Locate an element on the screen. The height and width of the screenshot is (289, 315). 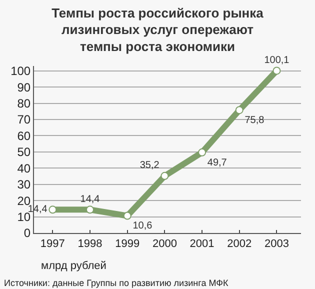
y-tick-label: 30 is located at coordinates (24, 185).